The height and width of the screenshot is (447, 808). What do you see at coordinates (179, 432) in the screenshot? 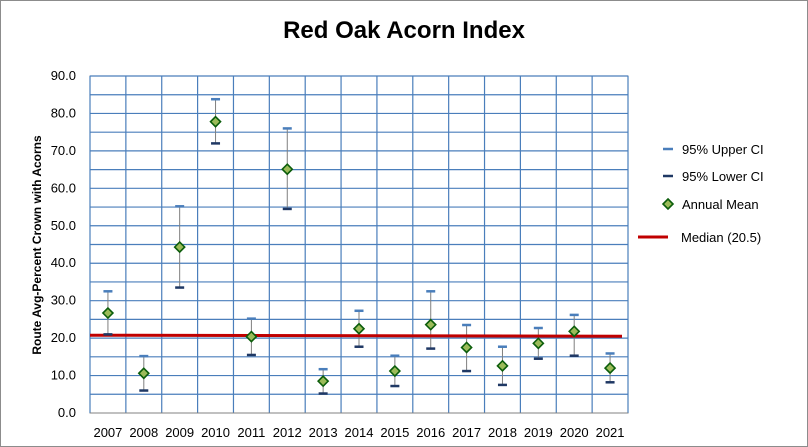
I see `x-tick-label: 2009` at bounding box center [179, 432].